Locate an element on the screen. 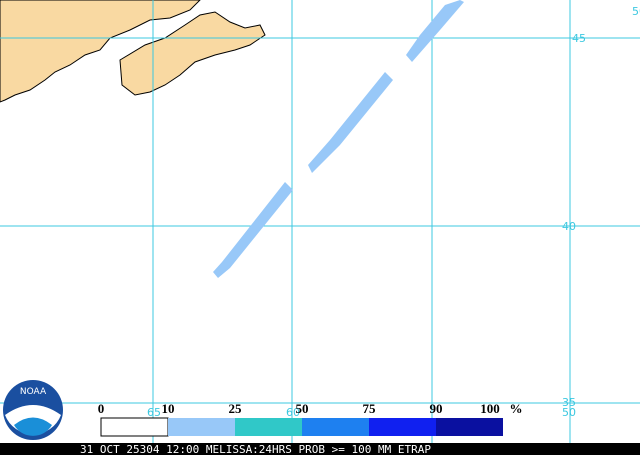 This screenshot has width=640, height=455. legend: 0 10 25 50 75 90 100 % is located at coordinates (310, 419).